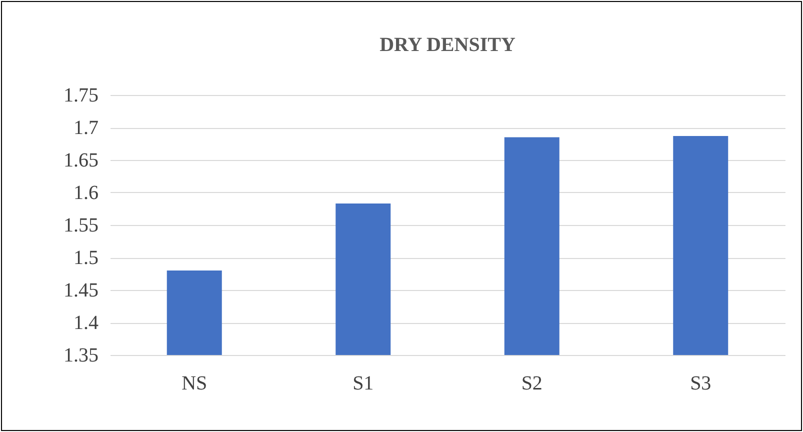 The image size is (803, 432). I want to click on y-tick-label: 1.75, so click(81, 95).